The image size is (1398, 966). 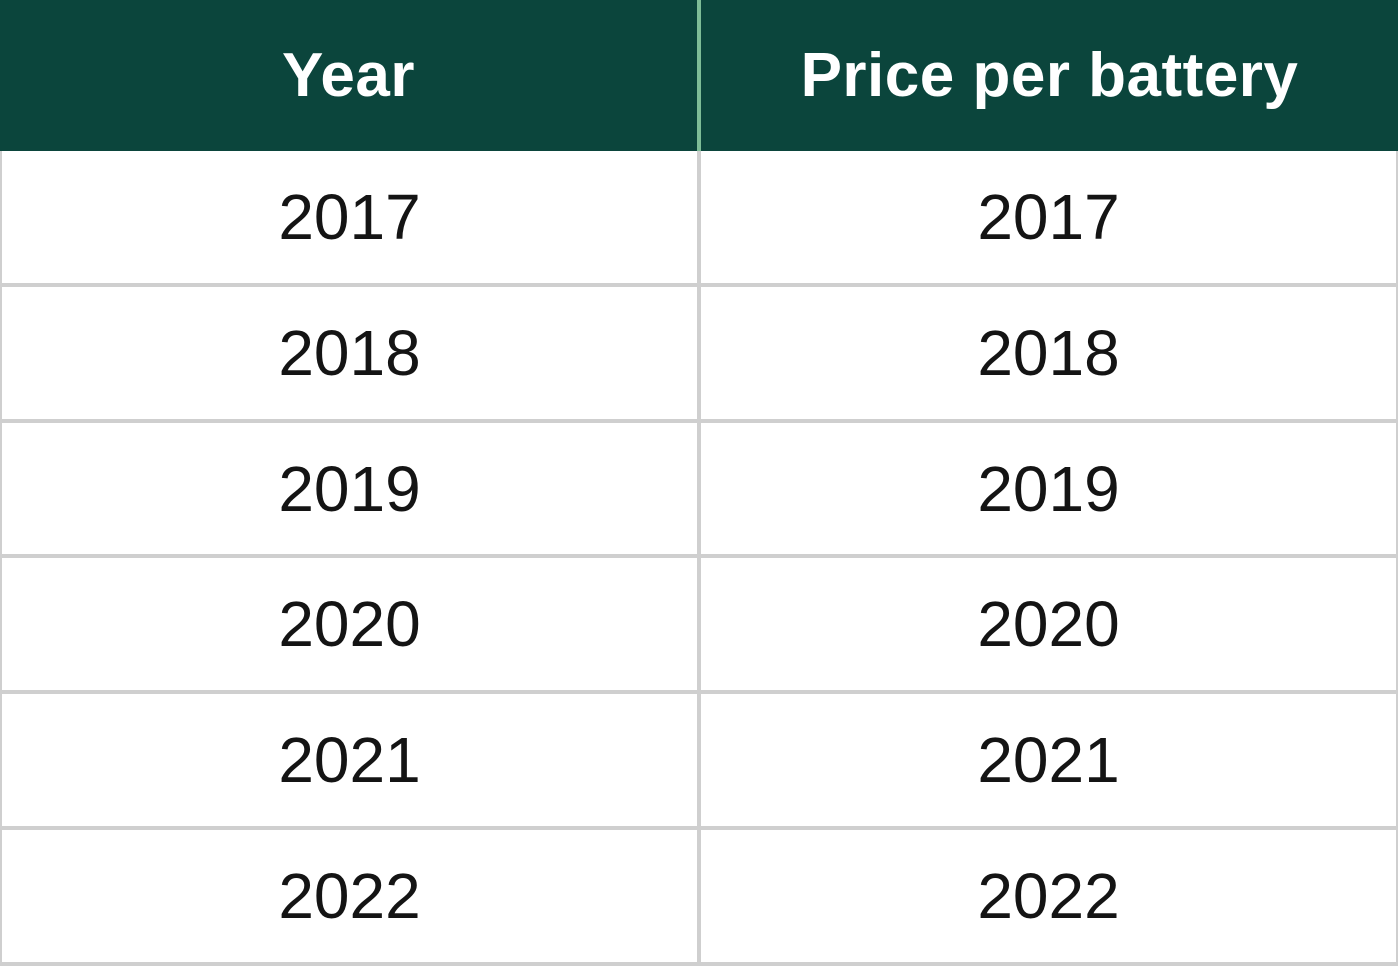 I want to click on table-row: 2018 2018, so click(x=699, y=350).